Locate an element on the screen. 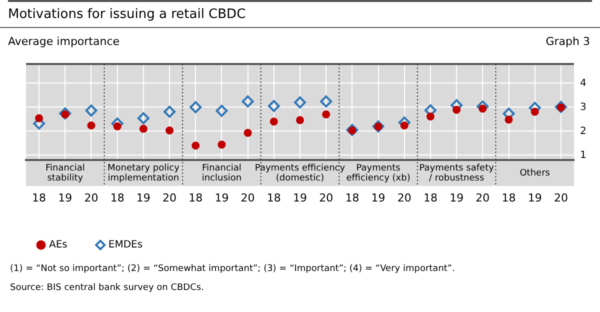  text: Financial inclusion is located at coordinates (222, 173).